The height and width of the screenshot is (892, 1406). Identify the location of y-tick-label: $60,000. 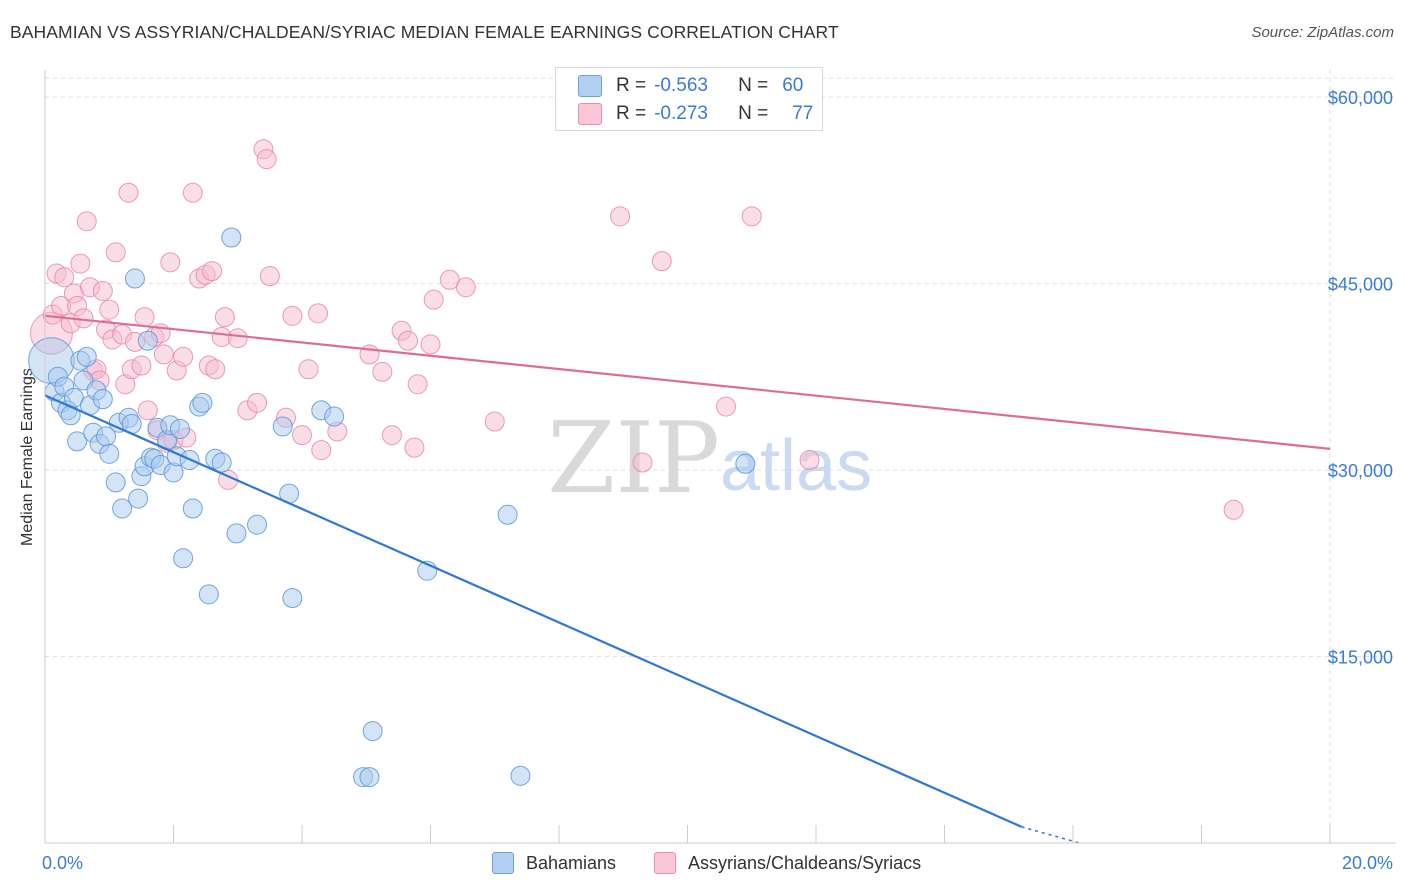
(1360, 98).